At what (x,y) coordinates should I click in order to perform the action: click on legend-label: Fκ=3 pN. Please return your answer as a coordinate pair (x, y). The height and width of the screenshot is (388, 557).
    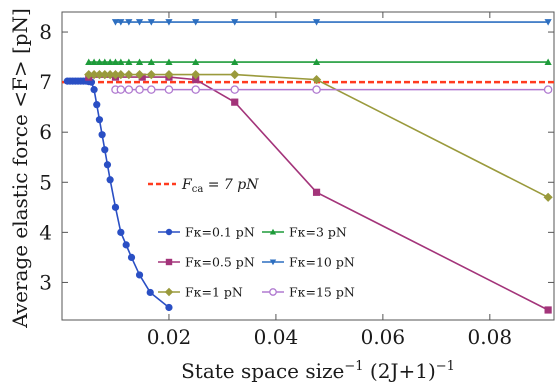
    Looking at the image, I should click on (318, 232).